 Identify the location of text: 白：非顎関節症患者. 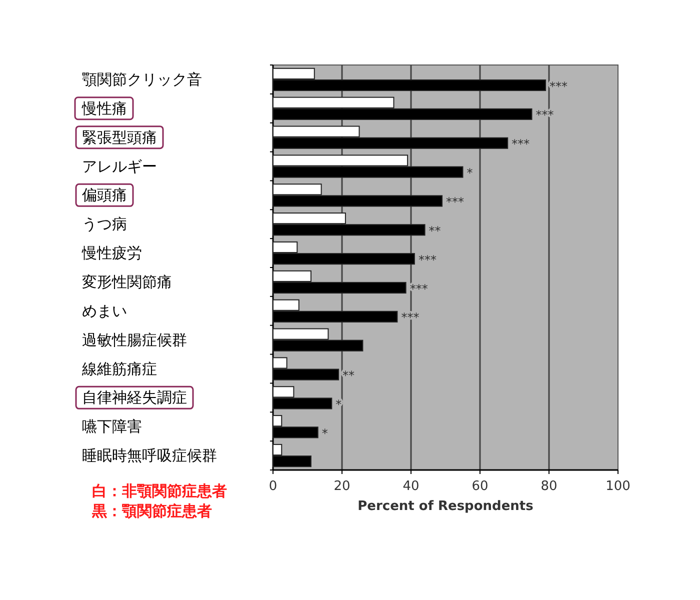
(159, 491).